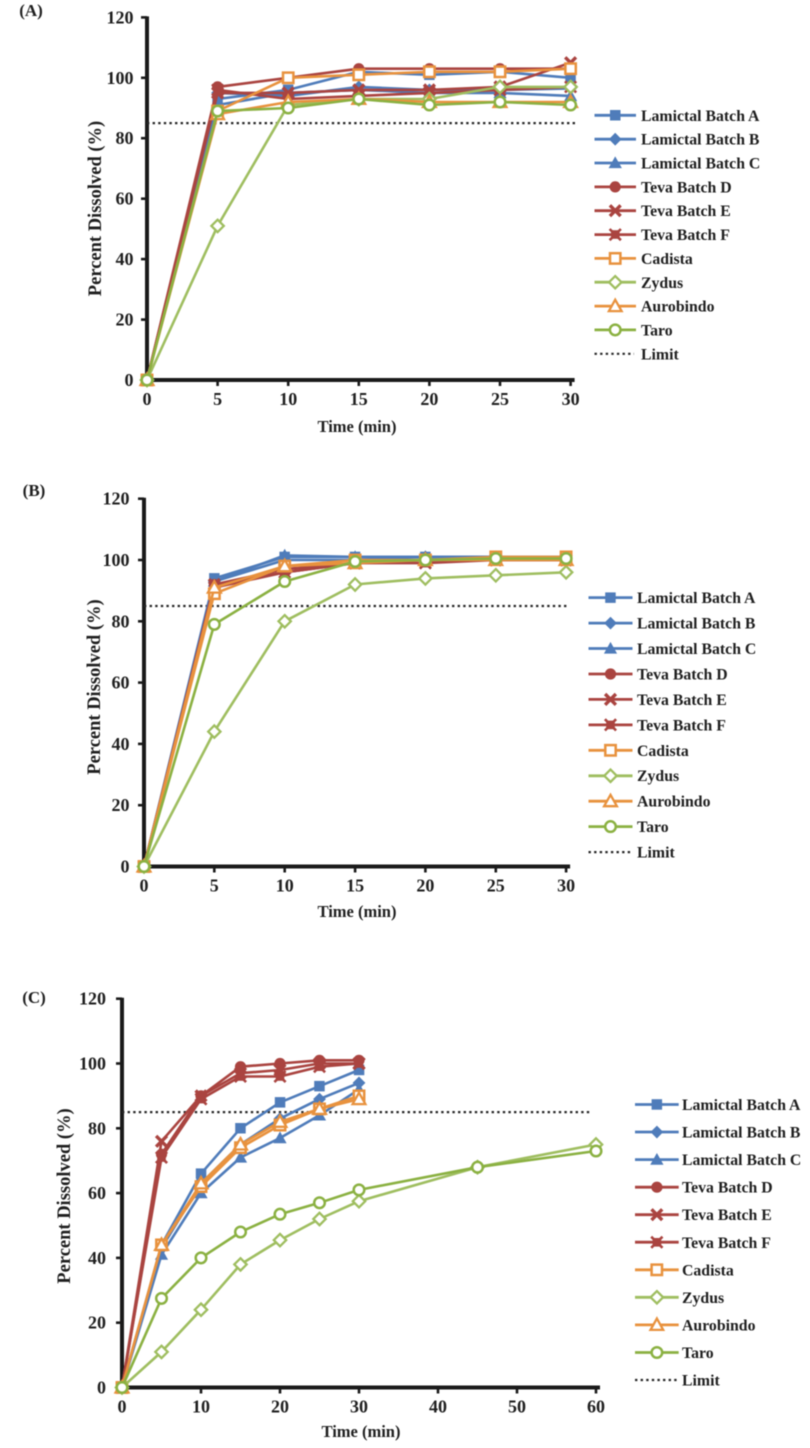  I want to click on svg-text: 50, so click(517, 1407).